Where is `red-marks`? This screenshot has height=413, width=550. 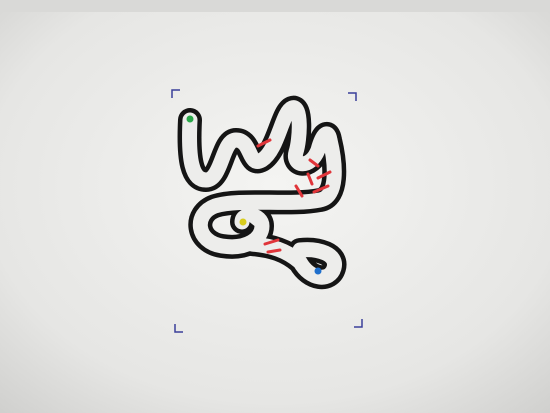 red-marks is located at coordinates (294, 196).